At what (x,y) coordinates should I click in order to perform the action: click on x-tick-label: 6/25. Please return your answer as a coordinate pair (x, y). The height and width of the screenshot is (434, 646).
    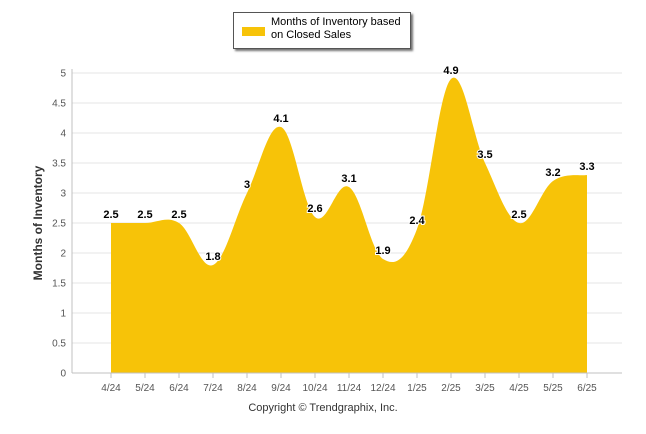
    Looking at the image, I should click on (587, 388).